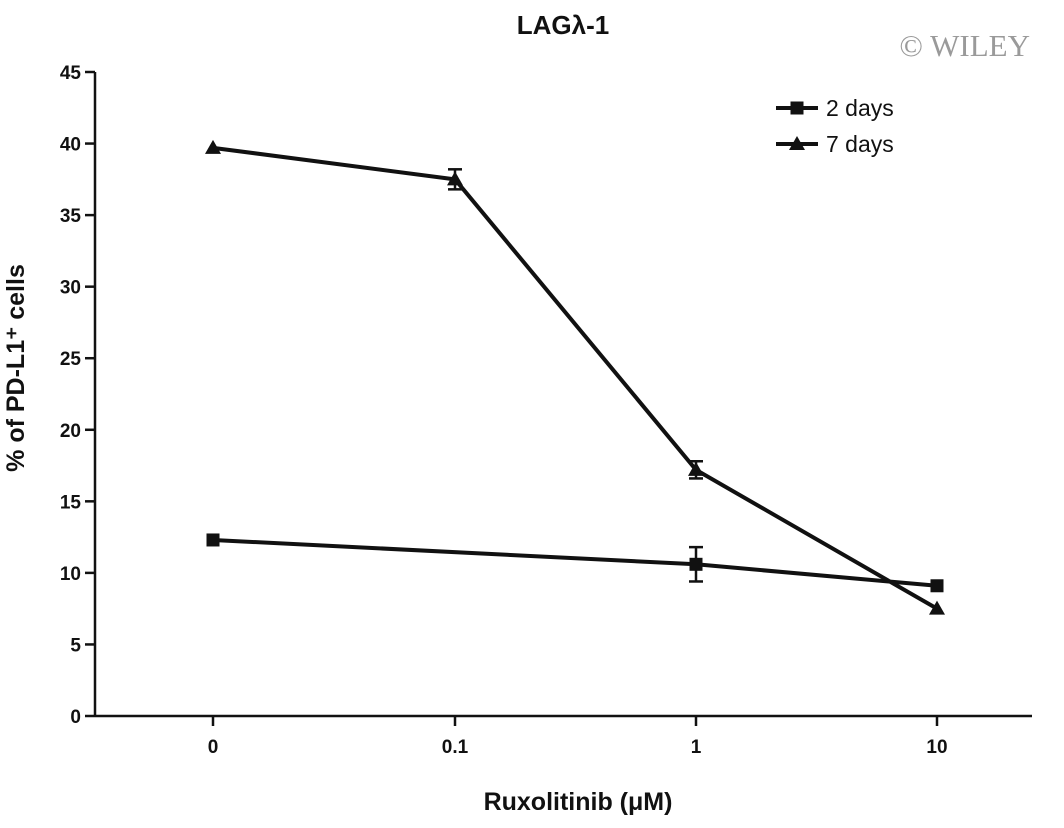  I want to click on legend-label: 7 days, so click(860, 144).